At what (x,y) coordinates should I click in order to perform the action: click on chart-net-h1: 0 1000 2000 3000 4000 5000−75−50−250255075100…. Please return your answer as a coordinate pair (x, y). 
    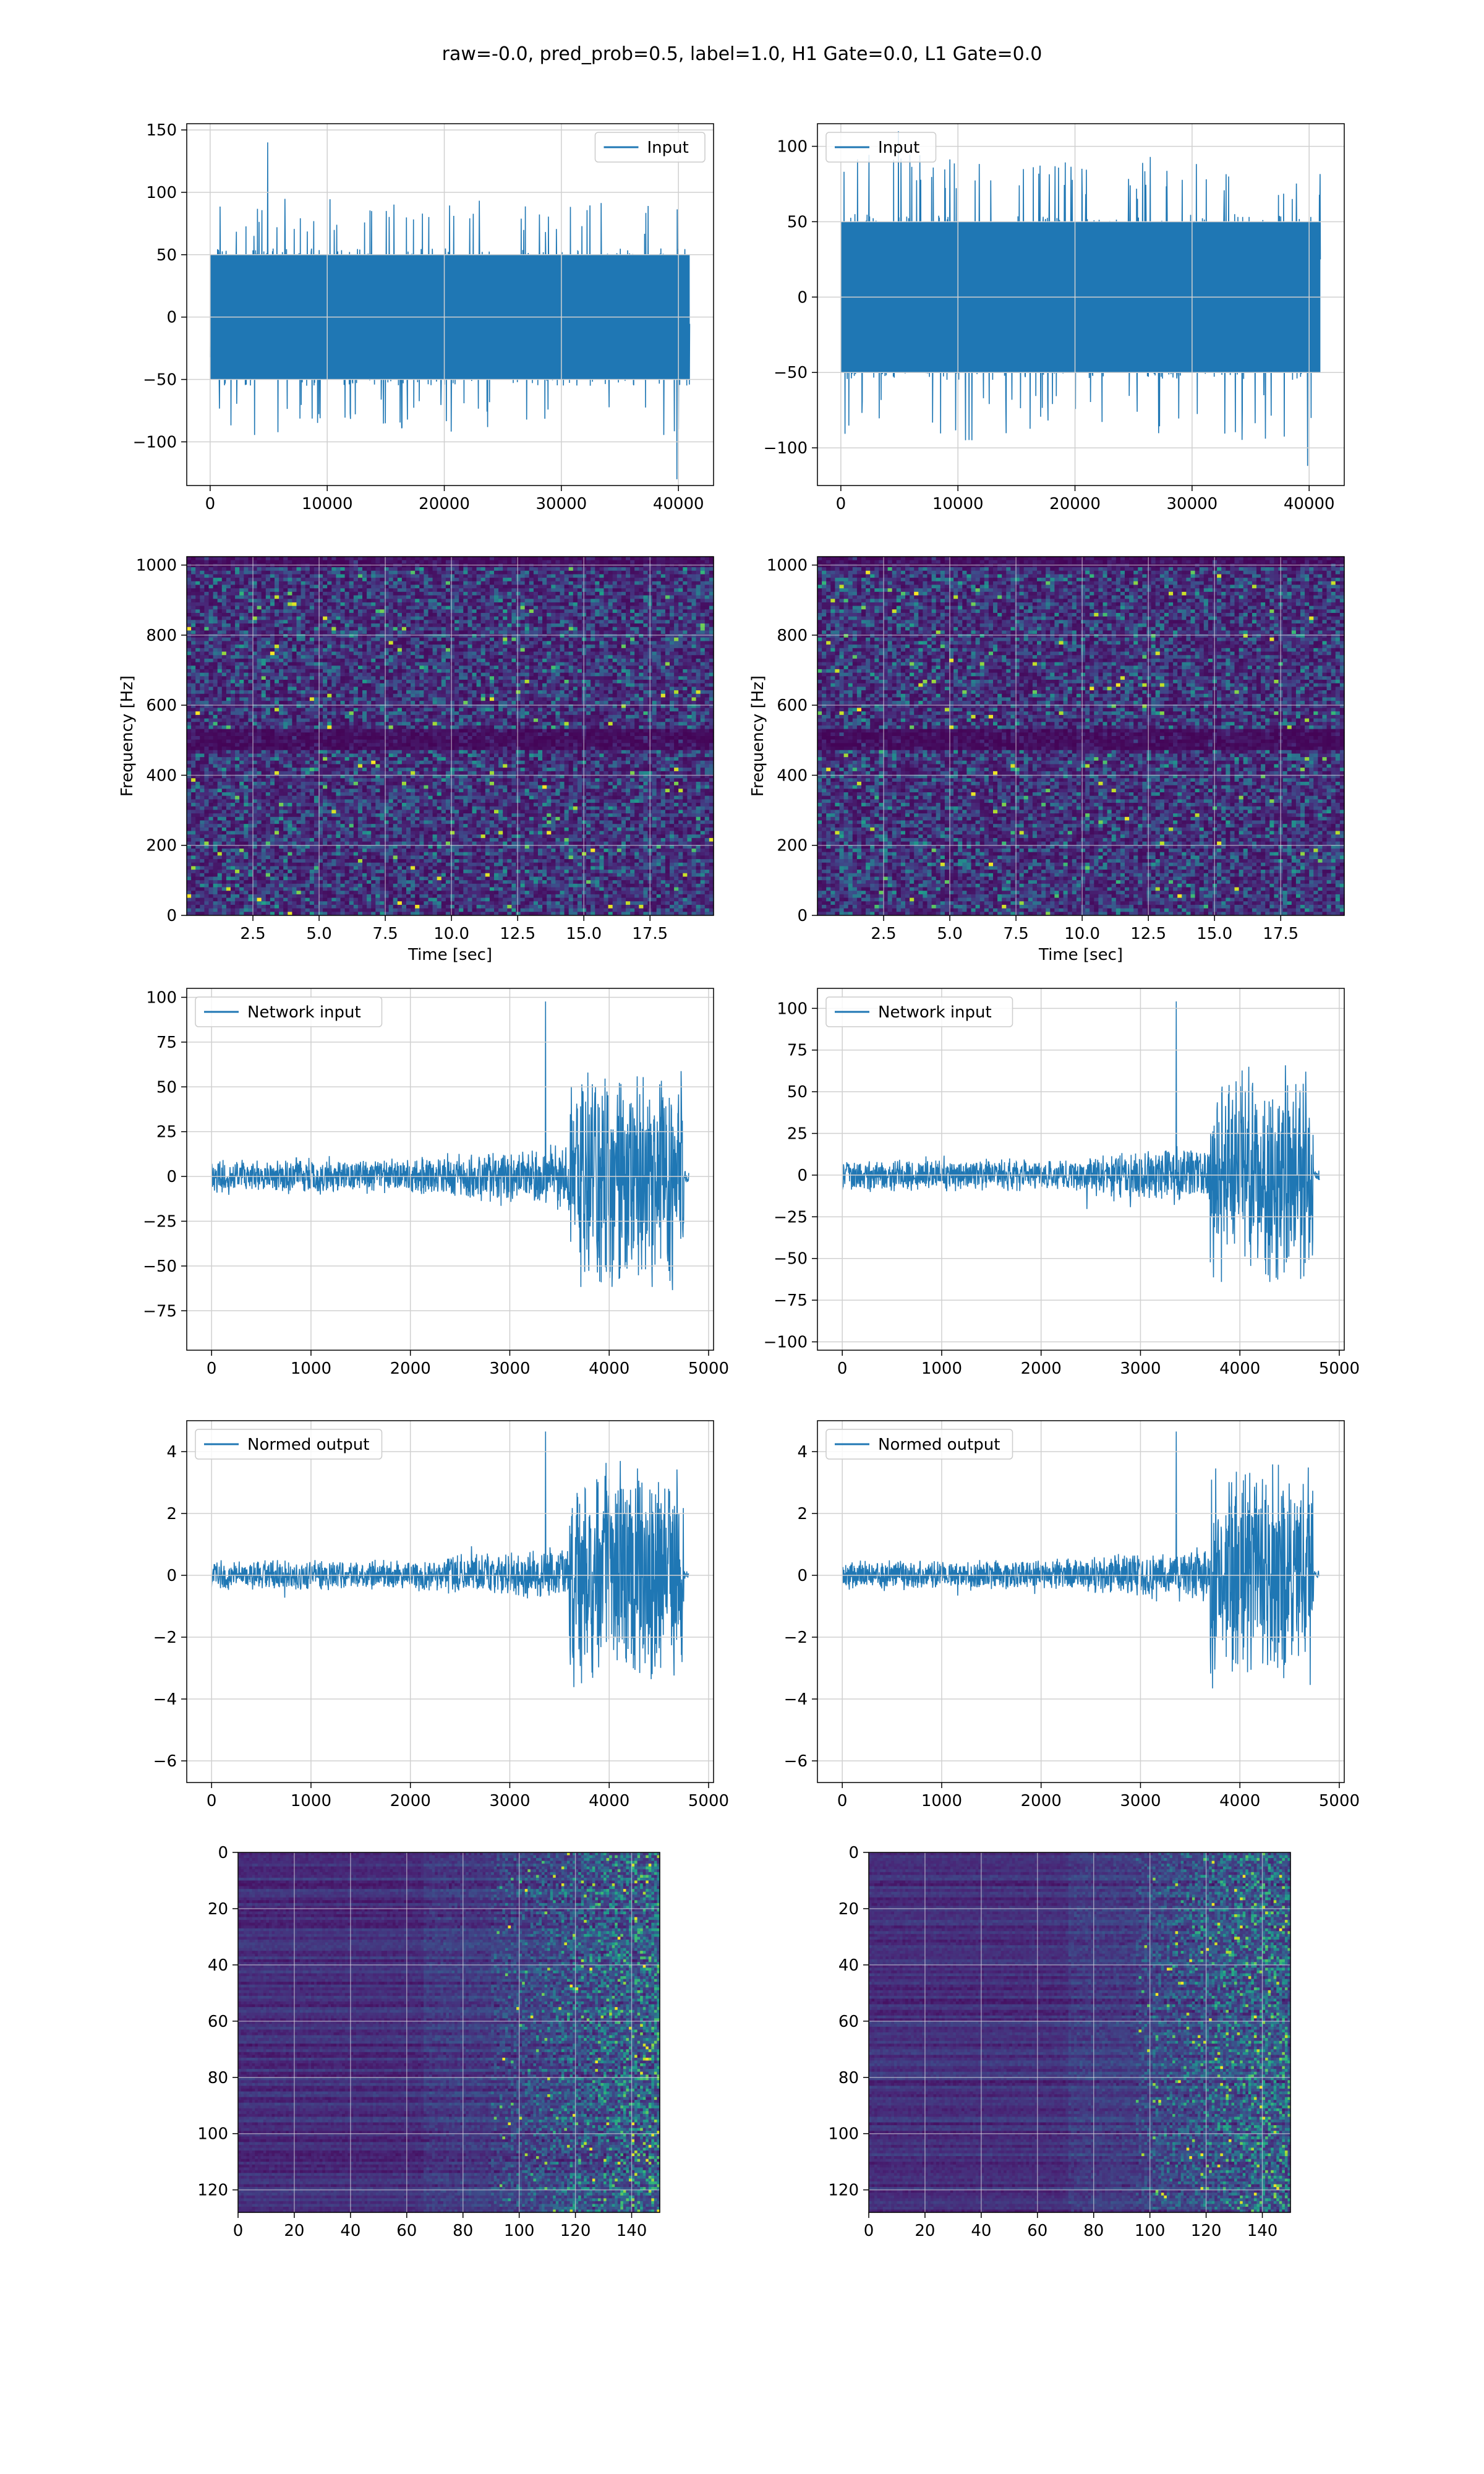
    Looking at the image, I should click on (436, 1183).